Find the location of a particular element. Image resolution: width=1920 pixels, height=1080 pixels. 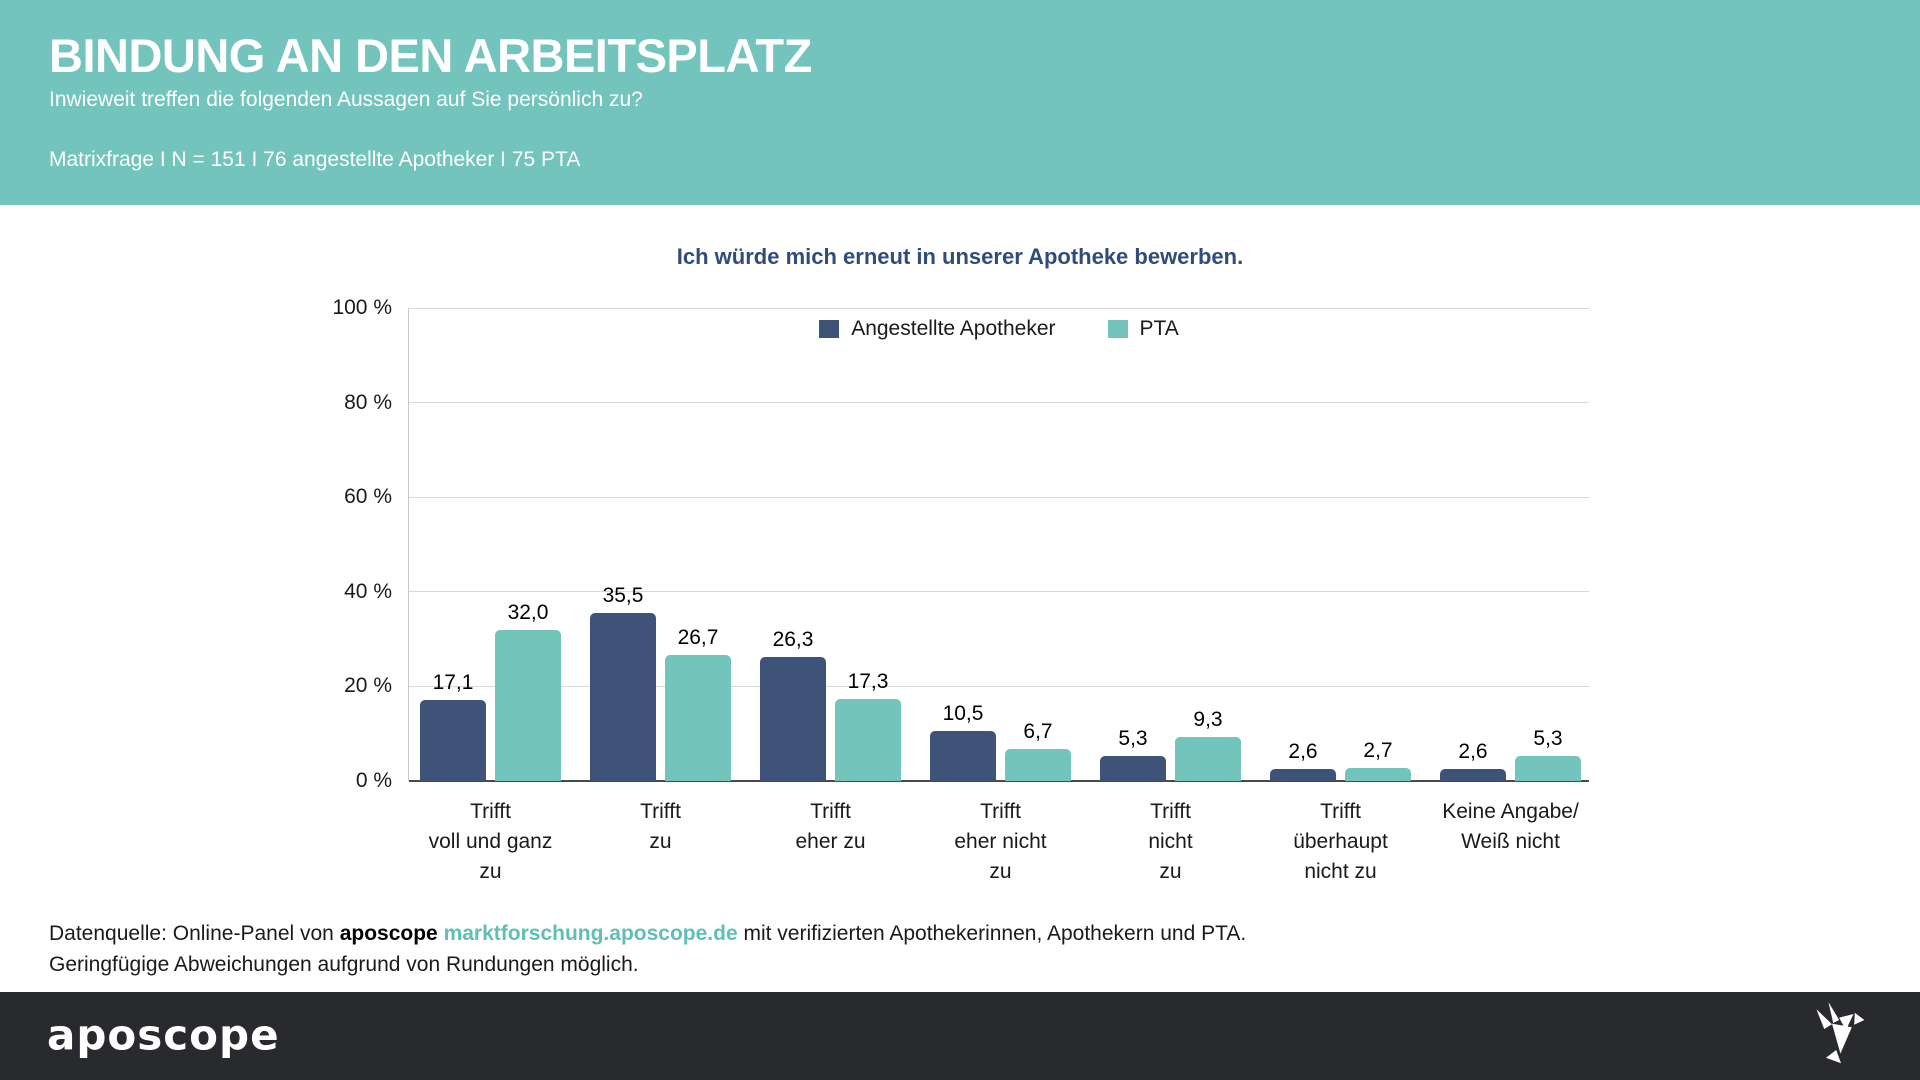

brand-text: aposcope is located at coordinates (391, 933).